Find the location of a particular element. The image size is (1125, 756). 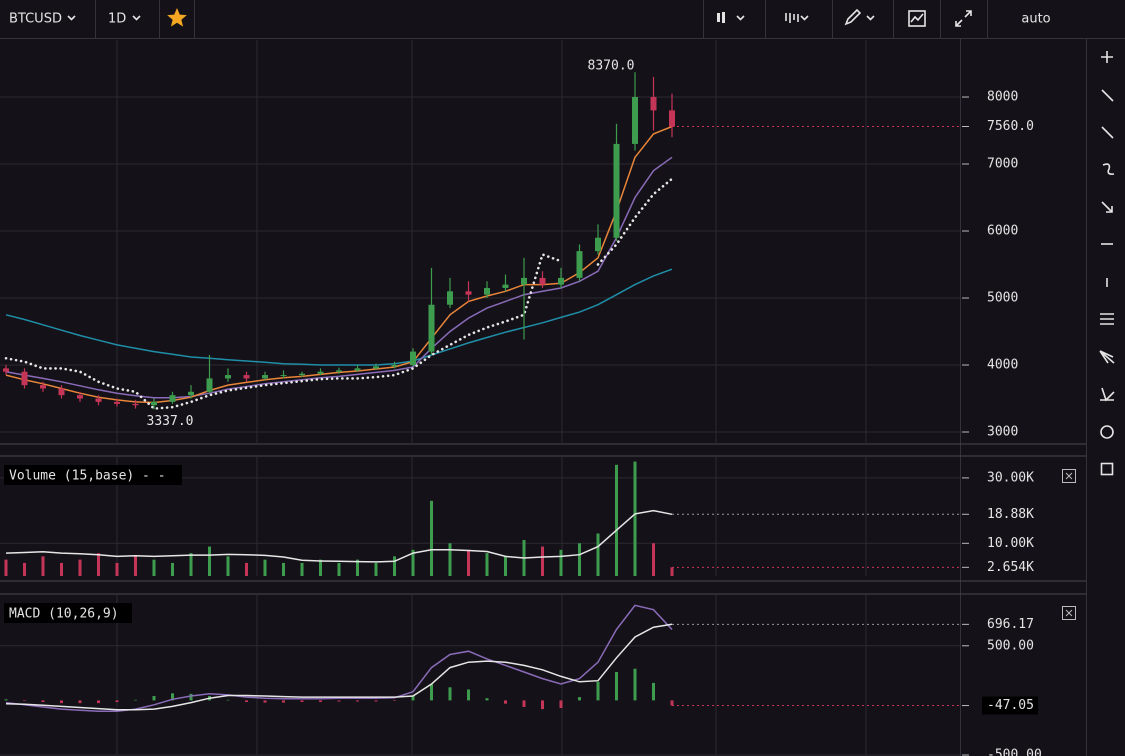

toolbar: BTCUSD 1D auto is located at coordinates (562, 19).